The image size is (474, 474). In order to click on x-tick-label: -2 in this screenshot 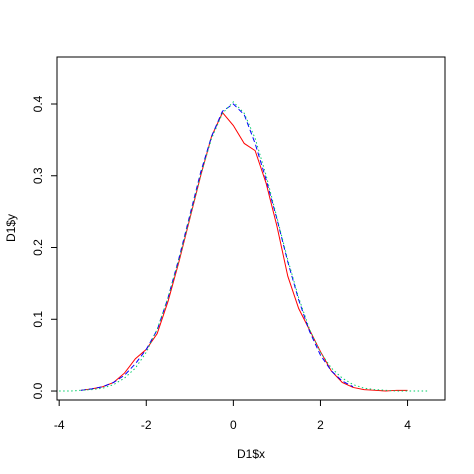, I will do `click(146, 425)`.